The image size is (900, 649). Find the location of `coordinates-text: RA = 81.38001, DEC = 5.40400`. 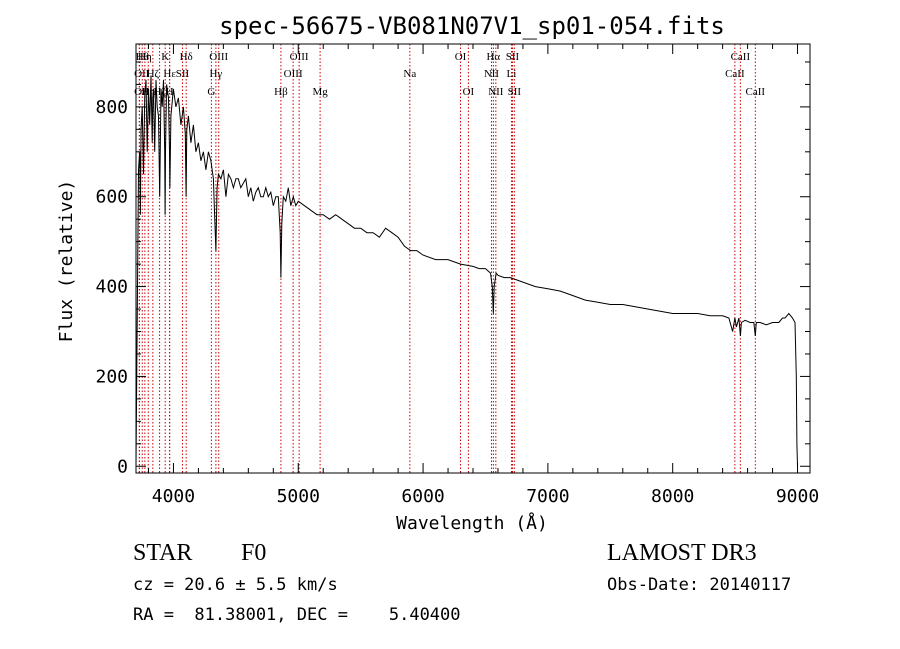

coordinates-text: RA = 81.38001, DEC = 5.40400 is located at coordinates (297, 615).